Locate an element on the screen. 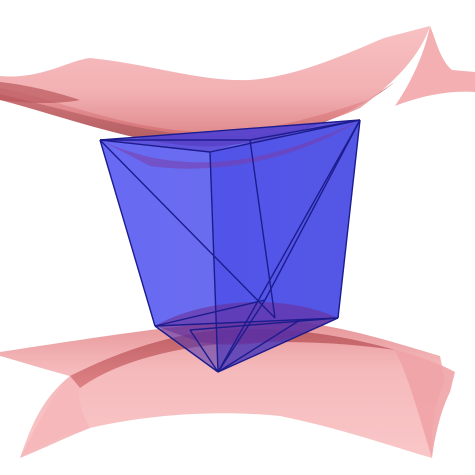 This screenshot has height=475, width=475. lower-surface-rim-fold is located at coordinates (232, 358).